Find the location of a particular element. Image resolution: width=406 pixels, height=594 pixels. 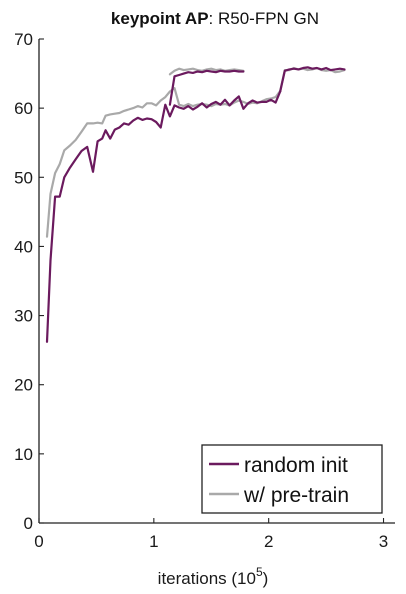

y-tick-label-0: 0 is located at coordinates (28, 523).